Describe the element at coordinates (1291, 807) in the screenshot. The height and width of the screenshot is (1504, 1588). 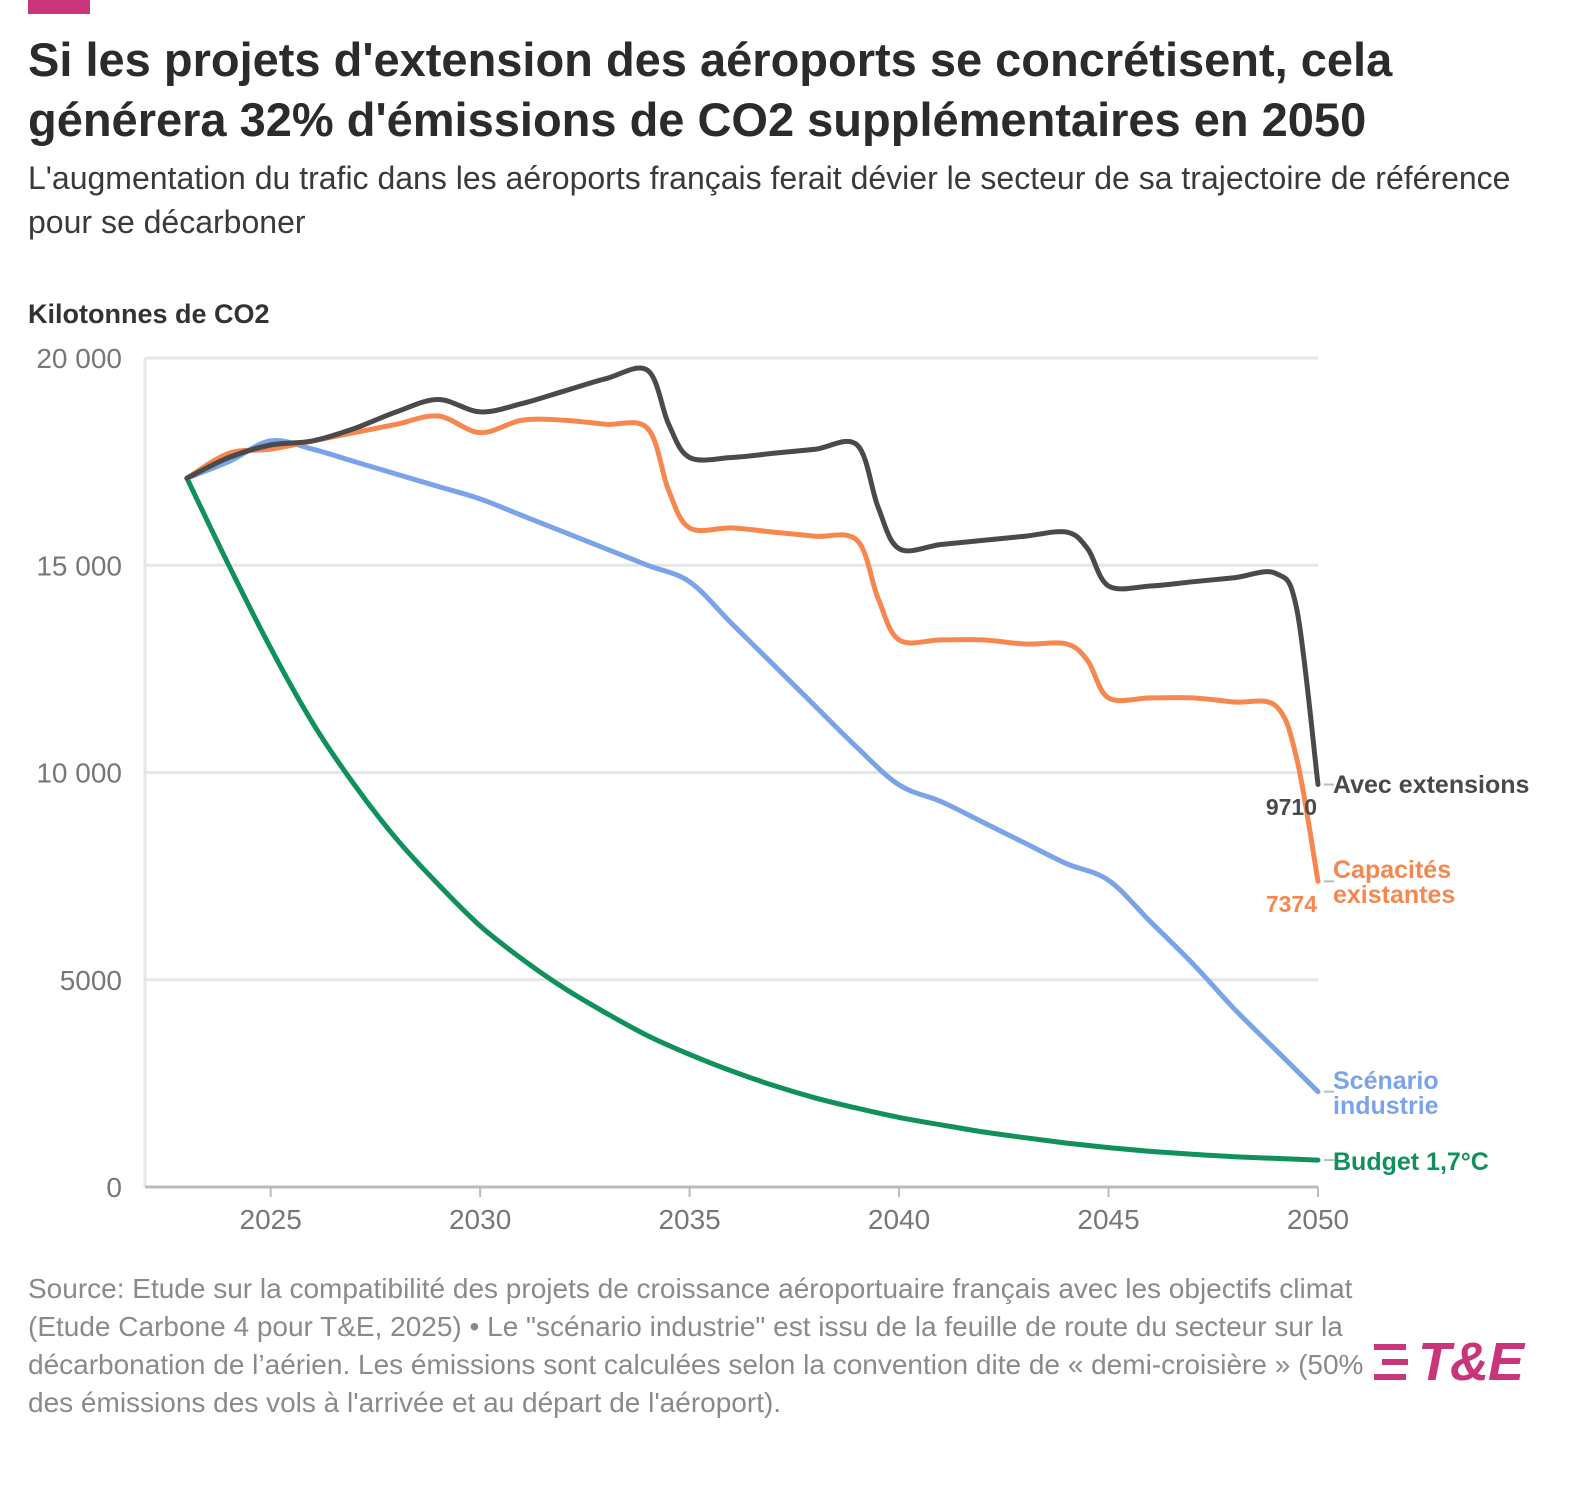
I see `end-value-avec-extensions: 9710` at that location.